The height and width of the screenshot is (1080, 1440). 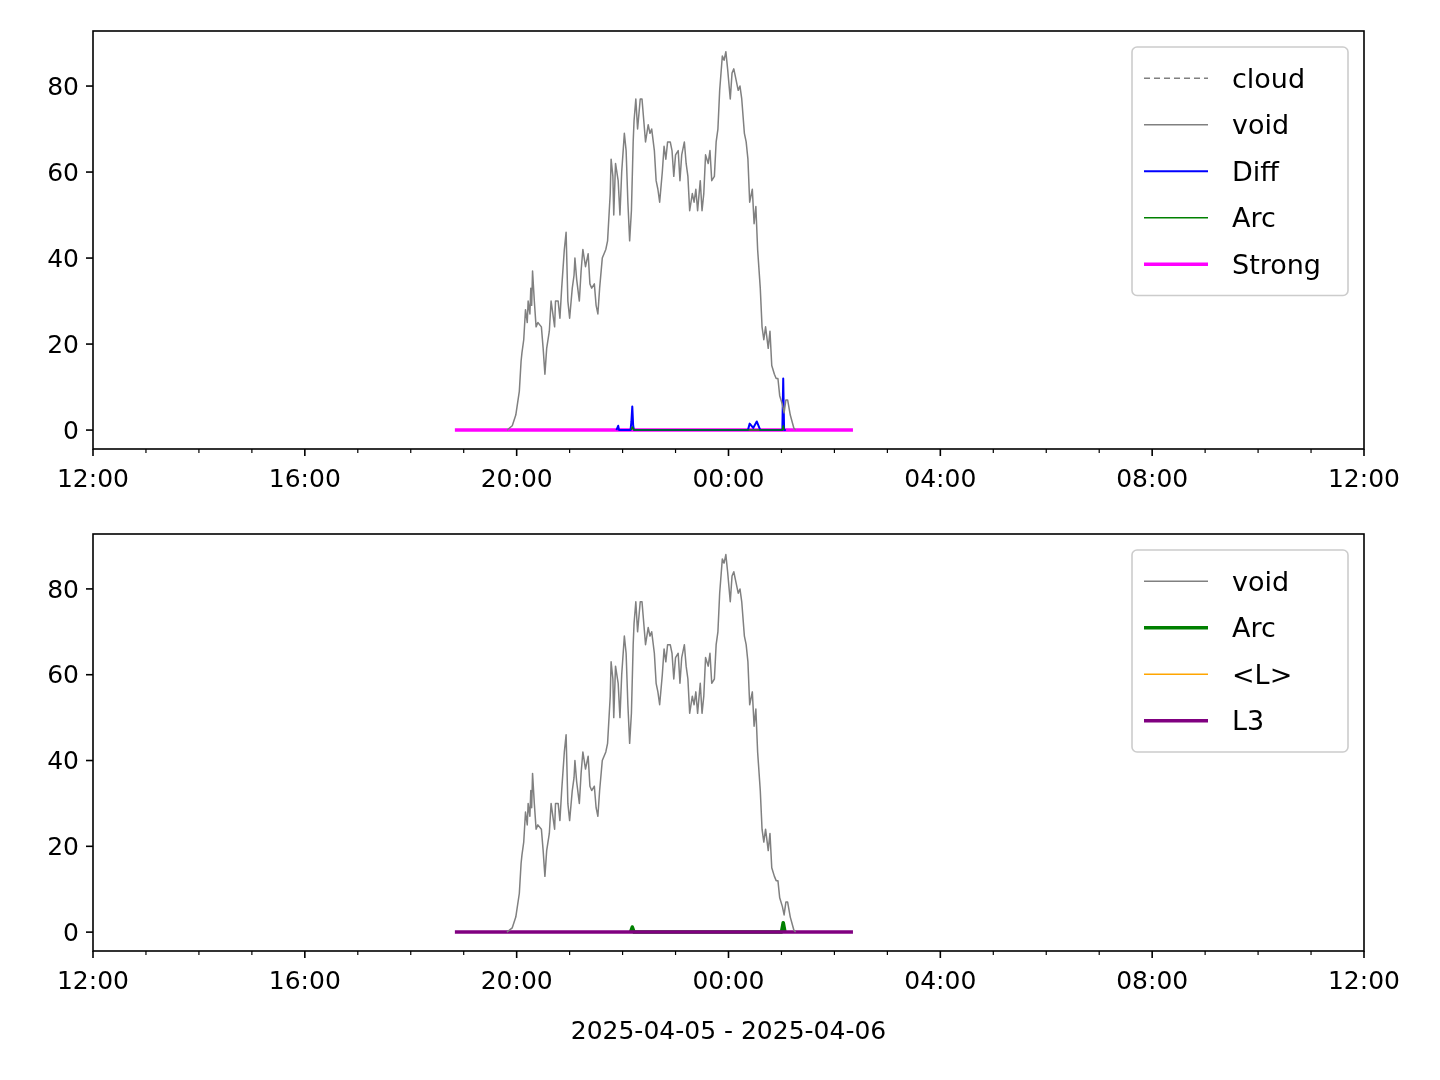 What do you see at coordinates (1256, 171) in the screenshot?
I see `legend-label: Diff` at bounding box center [1256, 171].